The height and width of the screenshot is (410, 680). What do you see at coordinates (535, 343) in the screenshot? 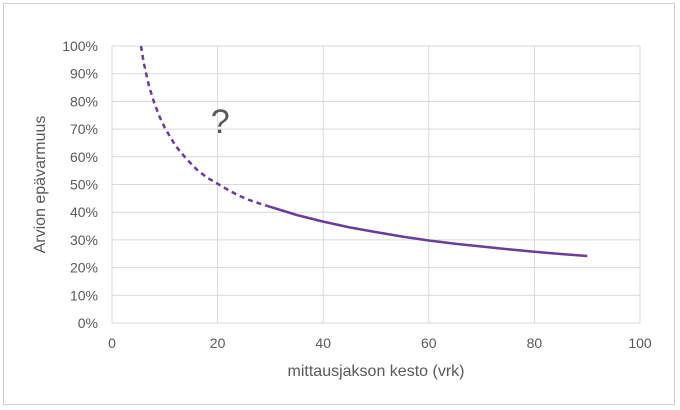
I see `x-tick-label: 80` at bounding box center [535, 343].